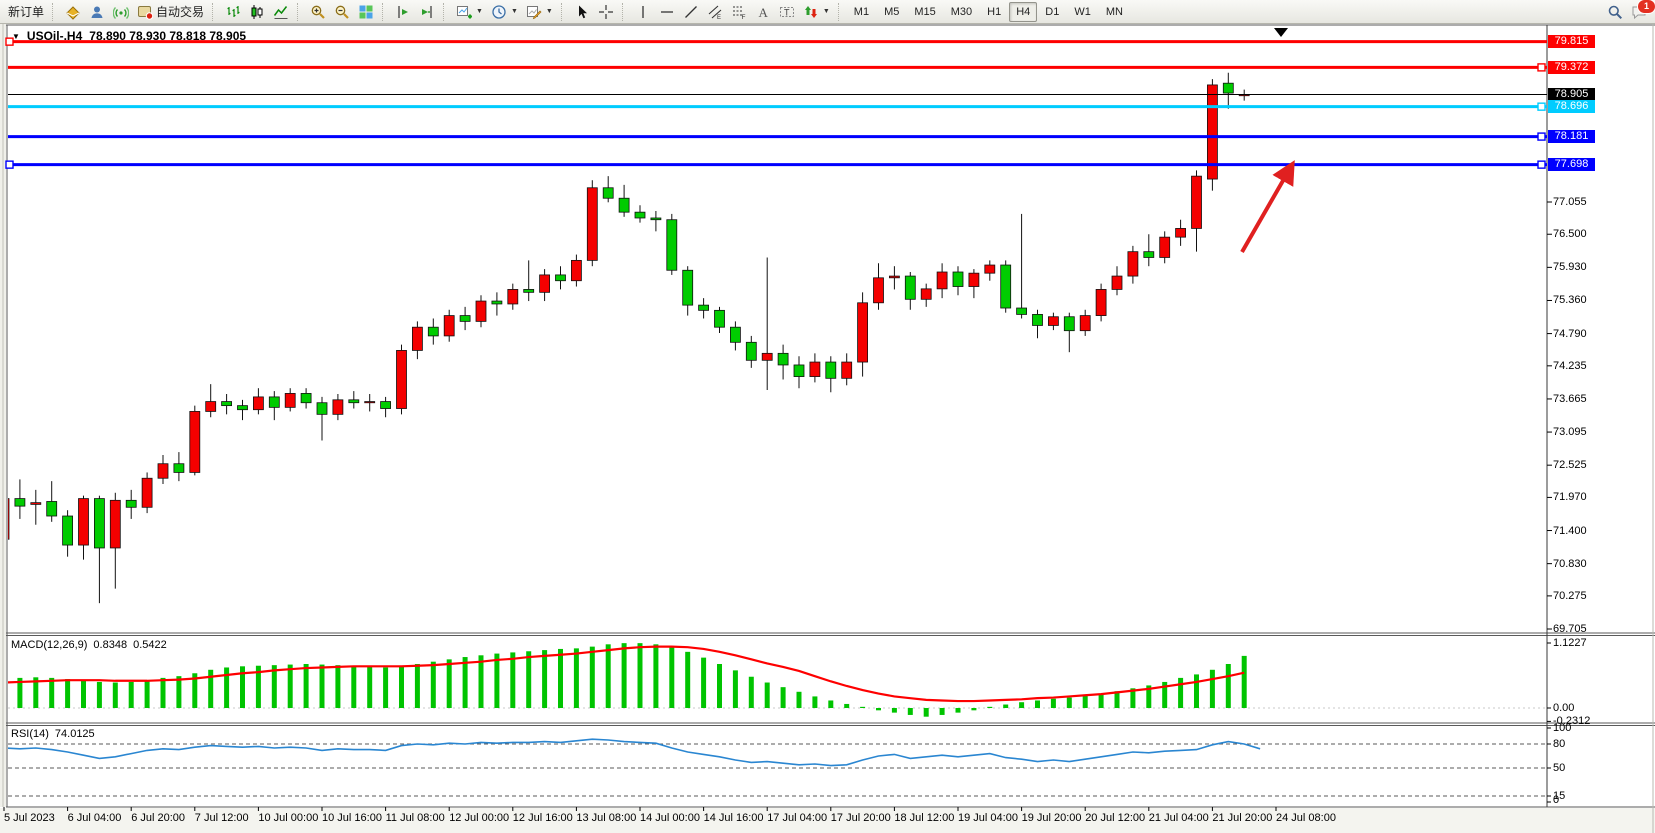  I want to click on signals-button, so click(121, 12).